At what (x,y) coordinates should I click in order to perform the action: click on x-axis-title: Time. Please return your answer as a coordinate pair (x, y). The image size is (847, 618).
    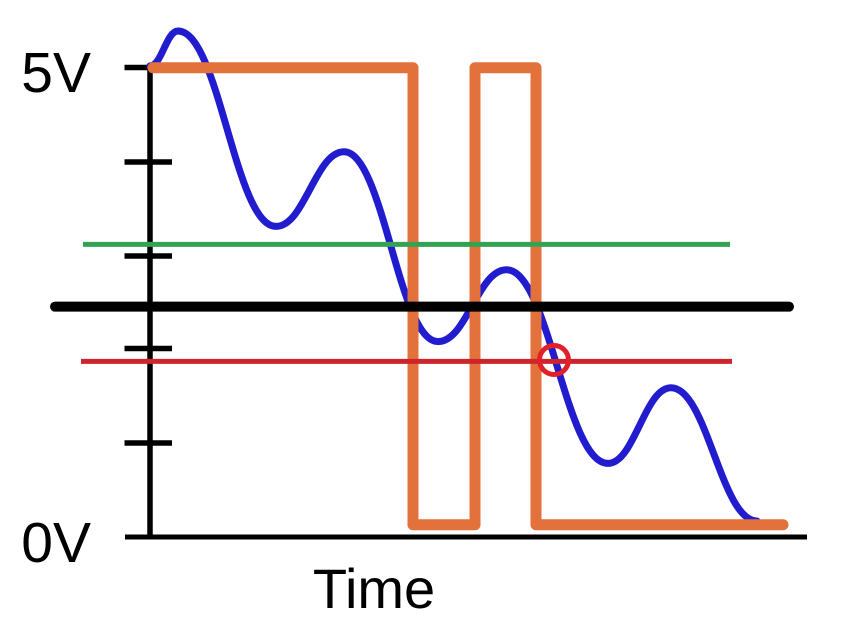
    Looking at the image, I should click on (374, 587).